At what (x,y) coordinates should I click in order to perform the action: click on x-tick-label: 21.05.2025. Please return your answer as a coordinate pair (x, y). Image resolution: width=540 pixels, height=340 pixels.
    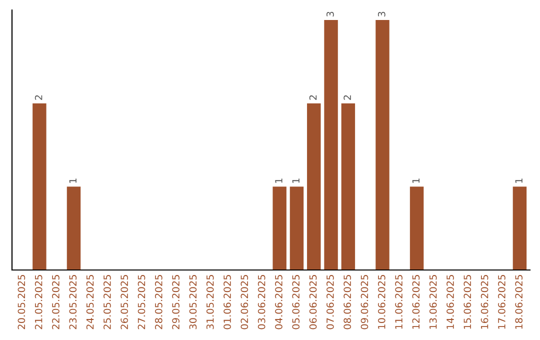
    Looking at the image, I should click on (38, 302).